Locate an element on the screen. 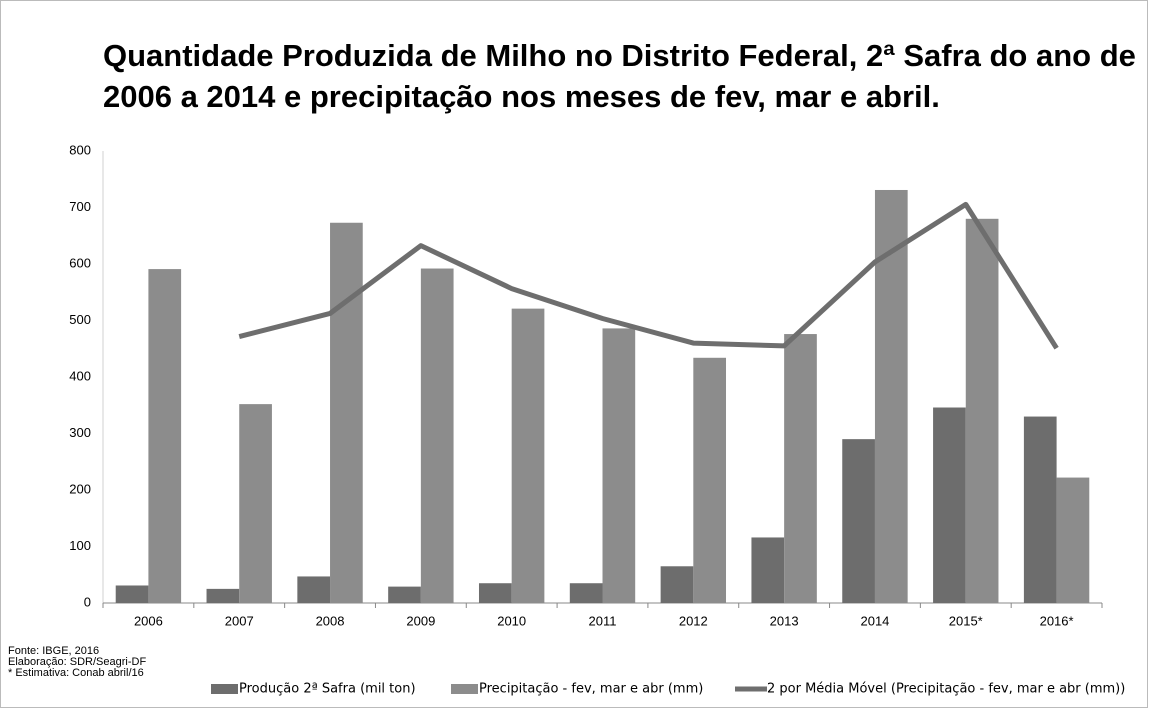 This screenshot has height=709, width=1149. x-tick-label: 2011 is located at coordinates (603, 620).